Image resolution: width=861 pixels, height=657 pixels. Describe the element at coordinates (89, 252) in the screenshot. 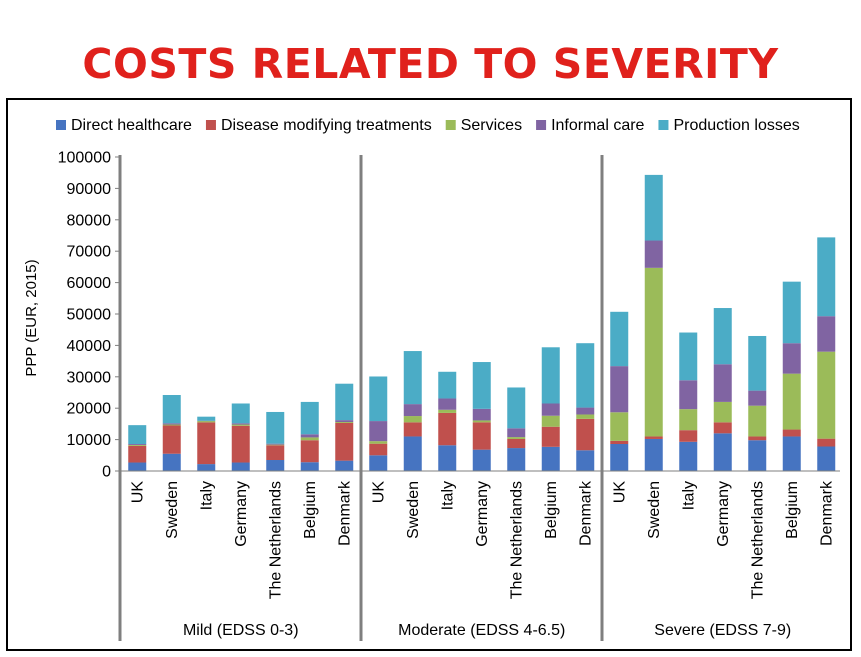

I see `y-tick-label: 70000` at that location.